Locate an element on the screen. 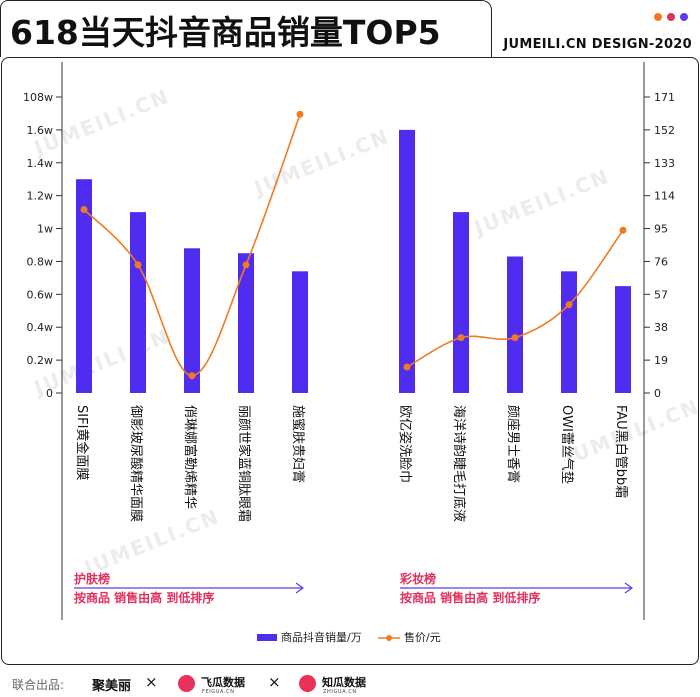  footer-brand-feigua-sub: FEIGUA.CN is located at coordinates (218, 692).